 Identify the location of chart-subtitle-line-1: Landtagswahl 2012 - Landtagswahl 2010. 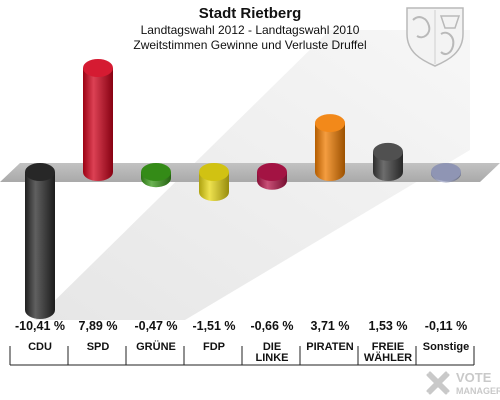
(250, 30).